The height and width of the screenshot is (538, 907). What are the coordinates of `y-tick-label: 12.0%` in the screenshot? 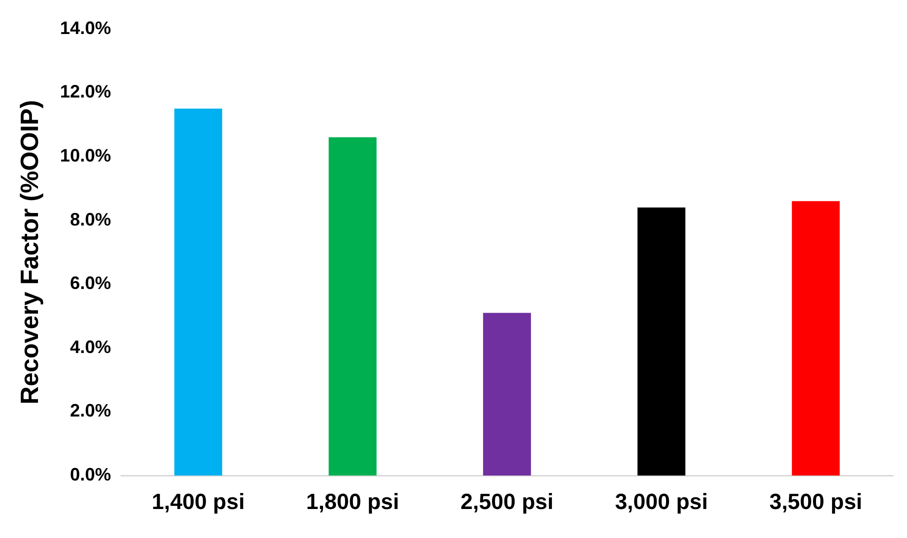 It's located at (86, 92).